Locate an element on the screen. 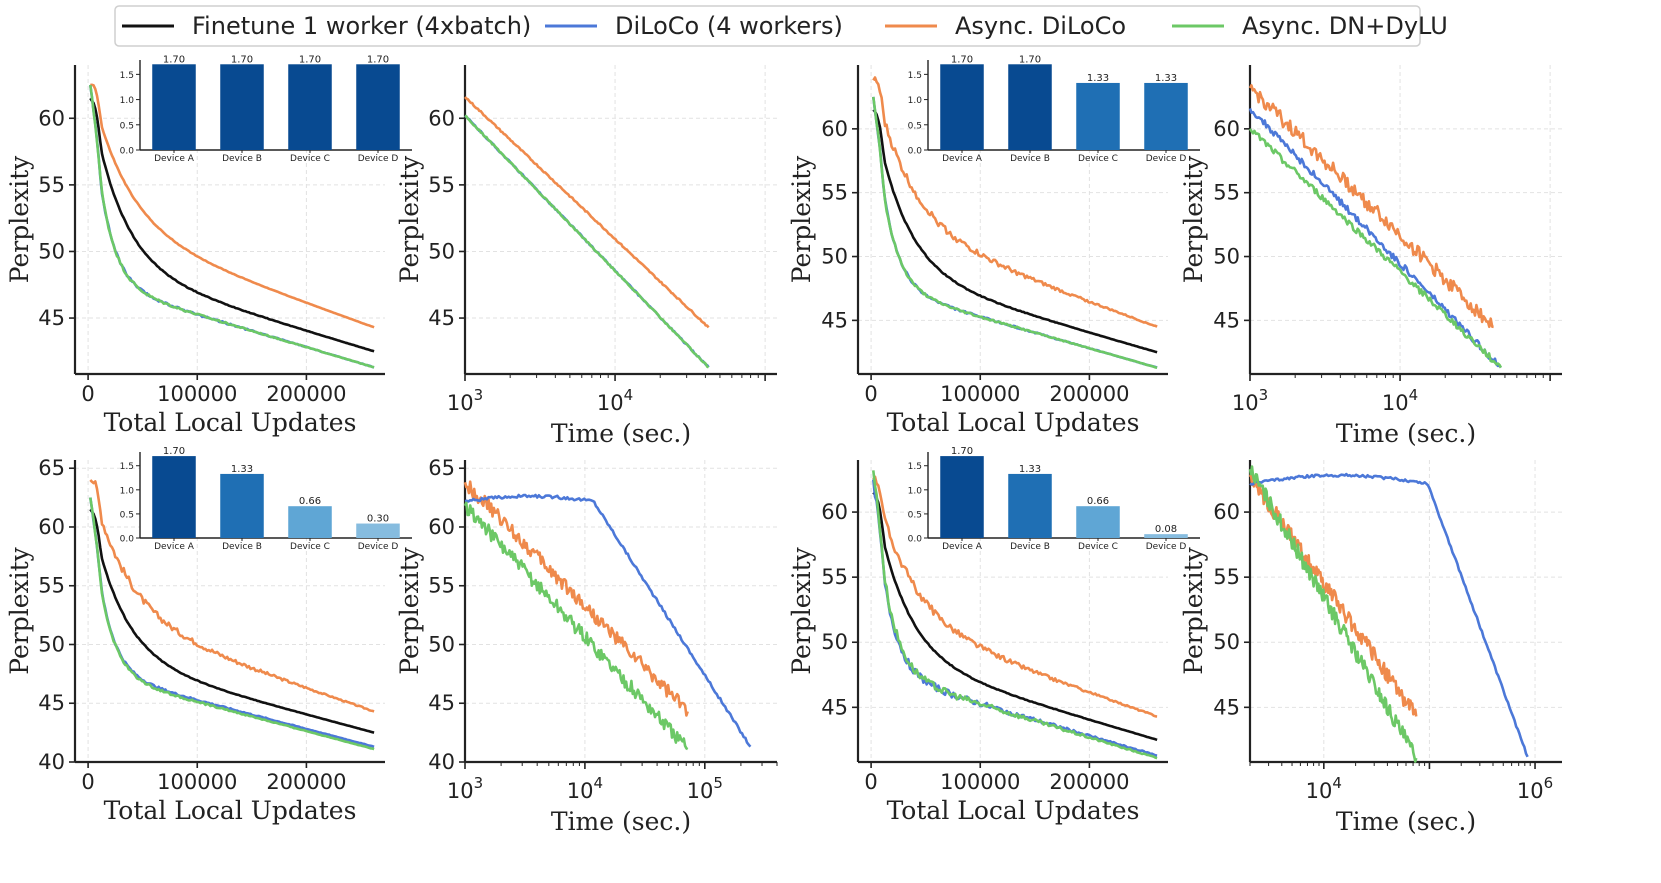 The width and height of the screenshot is (1661, 883). inset-bar-value: 0.08 is located at coordinates (1166, 529).